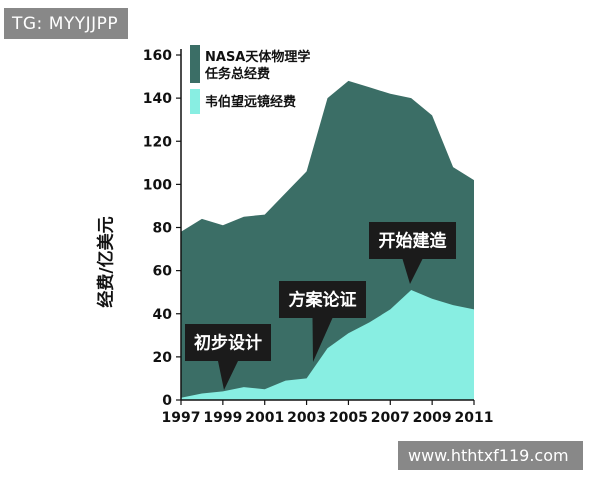 The height and width of the screenshot is (480, 600). What do you see at coordinates (157, 99) in the screenshot?
I see `y-tick-label: 140` at bounding box center [157, 99].